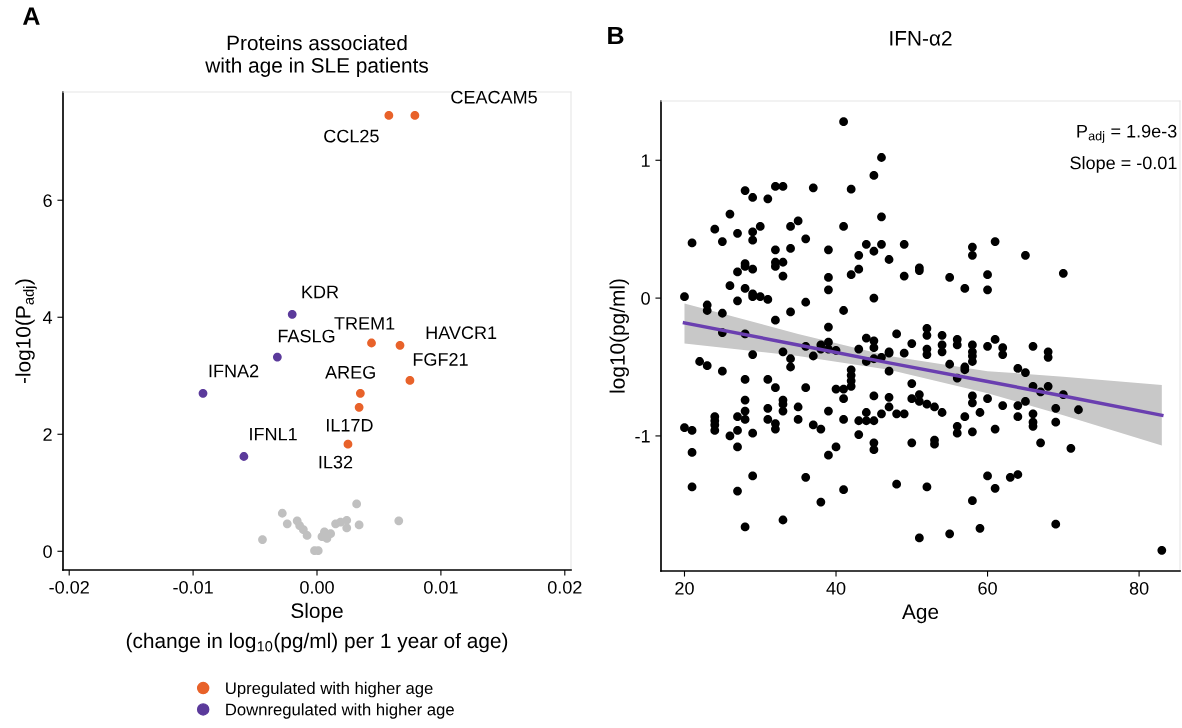  What do you see at coordinates (564, 587) in the screenshot?
I see `x-tick-label: 0.02` at bounding box center [564, 587].